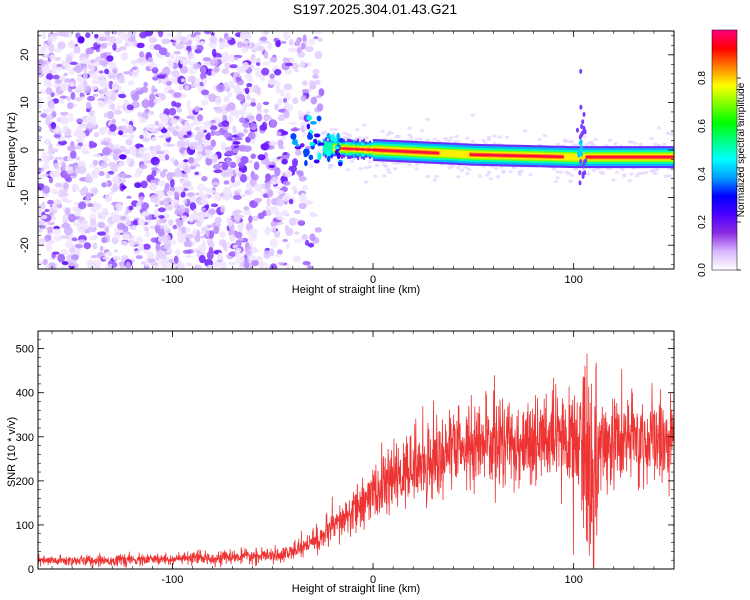 Image resolution: width=750 pixels, height=600 pixels. What do you see at coordinates (25, 438) in the screenshot?
I see `y-tick-label: 300` at bounding box center [25, 438].